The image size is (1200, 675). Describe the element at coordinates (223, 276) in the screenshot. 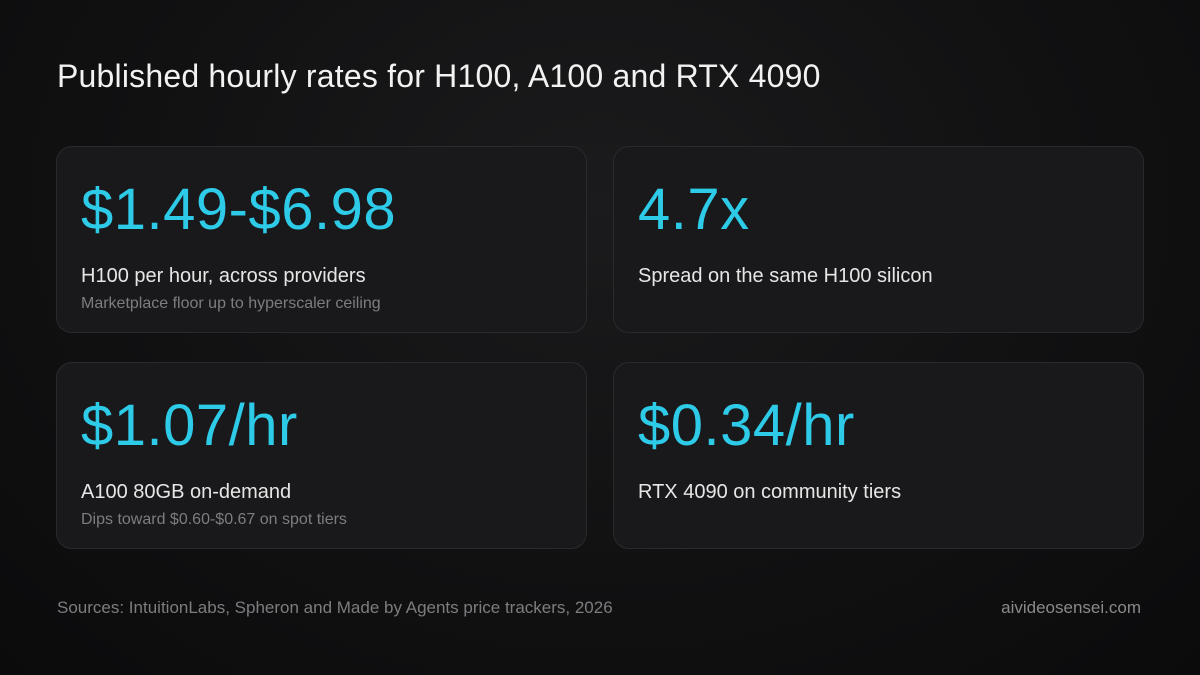

I see `stat-label: H100 per hour, across providers` at that location.